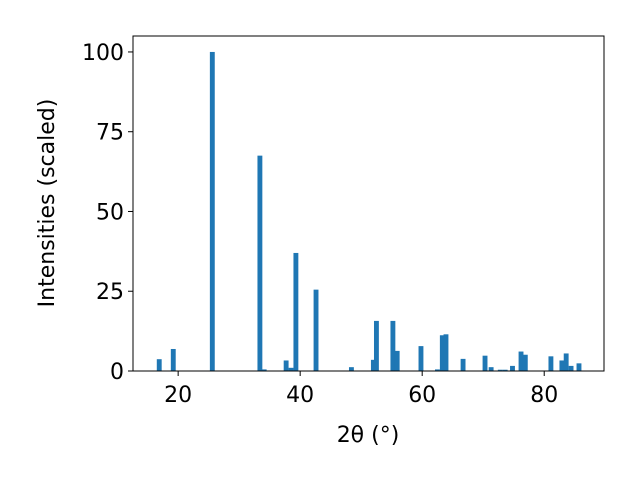  Describe the element at coordinates (544, 395) in the screenshot. I see `x-tick-label: 80` at that location.